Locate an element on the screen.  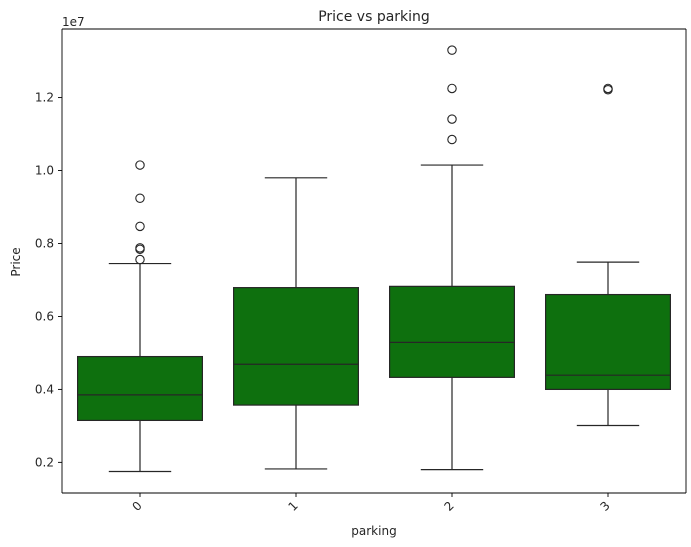
y-tick-label: 0.2 is located at coordinates (44, 462).